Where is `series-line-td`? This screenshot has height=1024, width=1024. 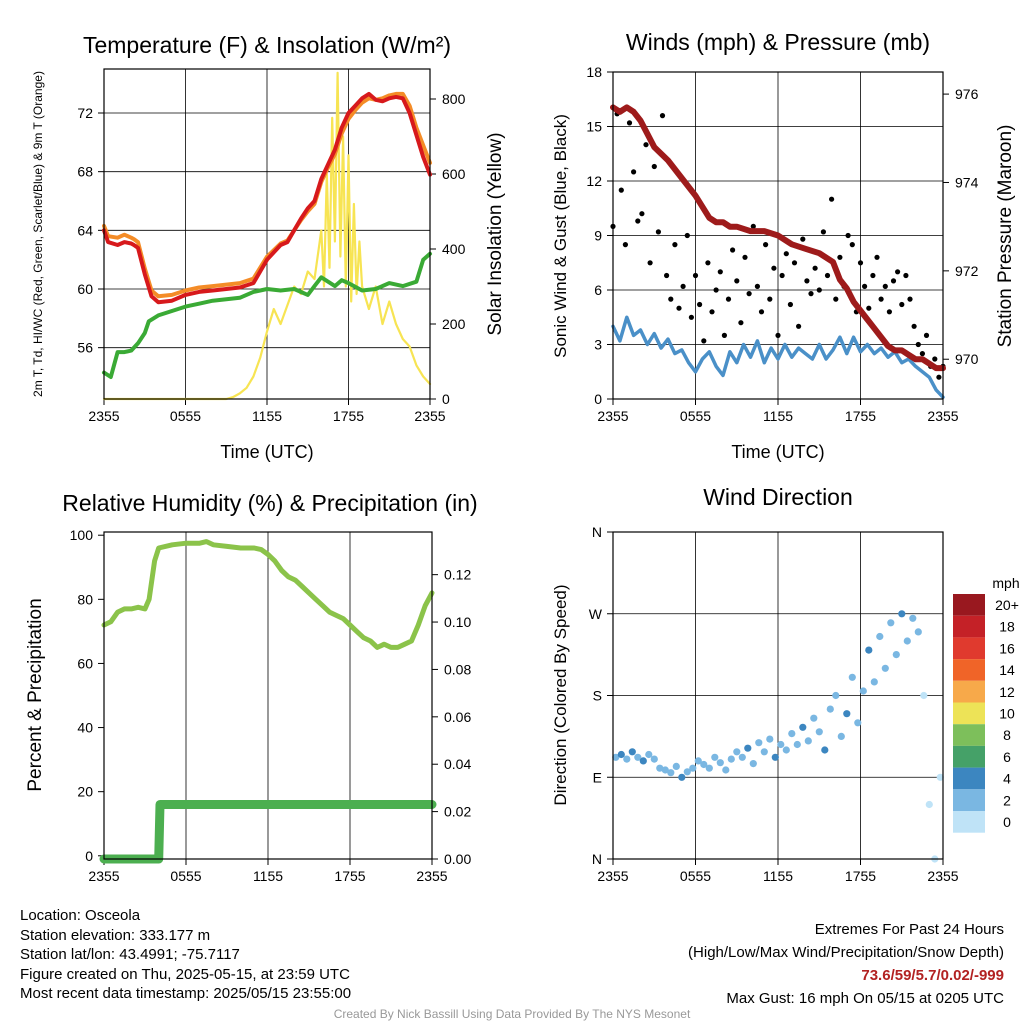
series-line-td is located at coordinates (267, 315).